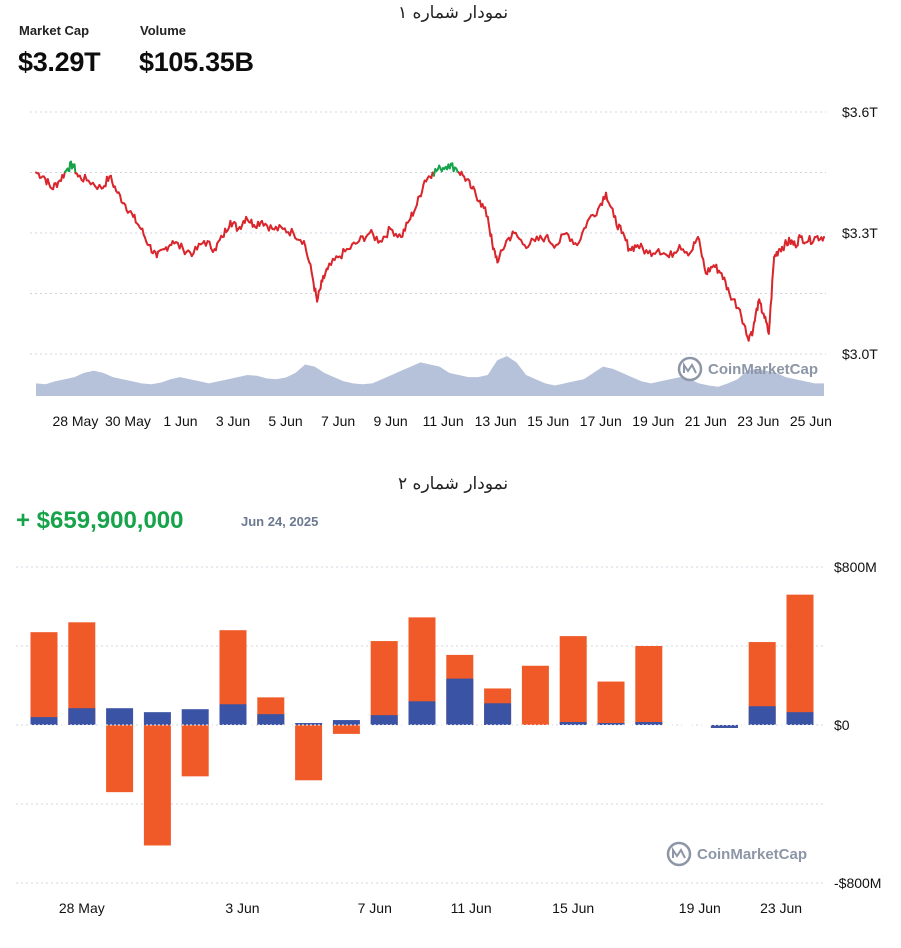 The height and width of the screenshot is (948, 901). What do you see at coordinates (842, 725) in the screenshot?
I see `chart2-y-tick-label: $0` at bounding box center [842, 725].